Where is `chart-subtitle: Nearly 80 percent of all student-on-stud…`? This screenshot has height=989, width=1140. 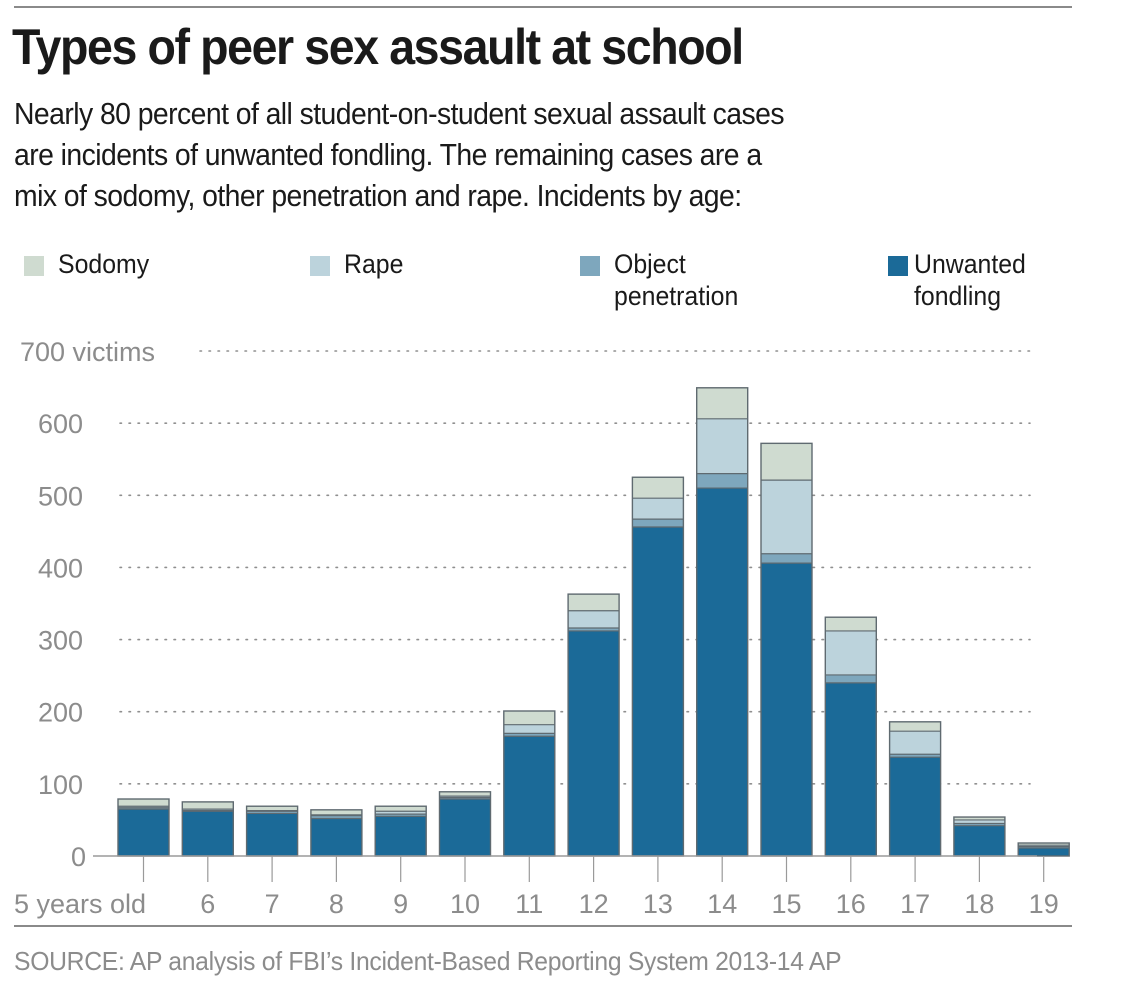 chart-subtitle: Nearly 80 percent of all student-on-stud… is located at coordinates (569, 155).